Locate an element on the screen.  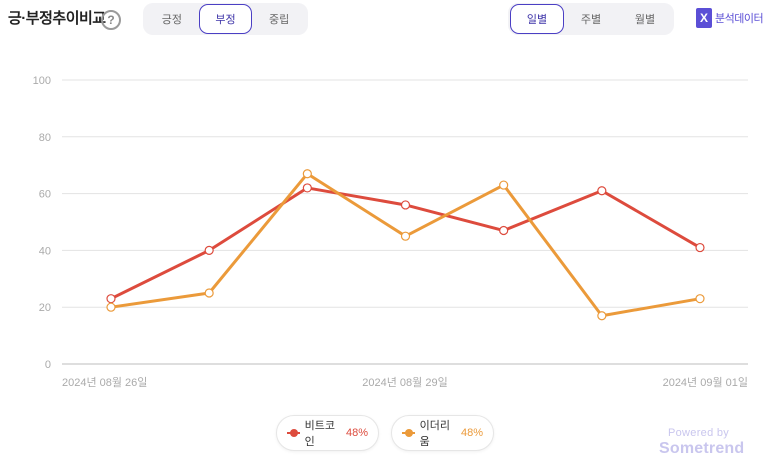
sentiment-toggle: 긍정 부정 중립 is located at coordinates (225, 19).